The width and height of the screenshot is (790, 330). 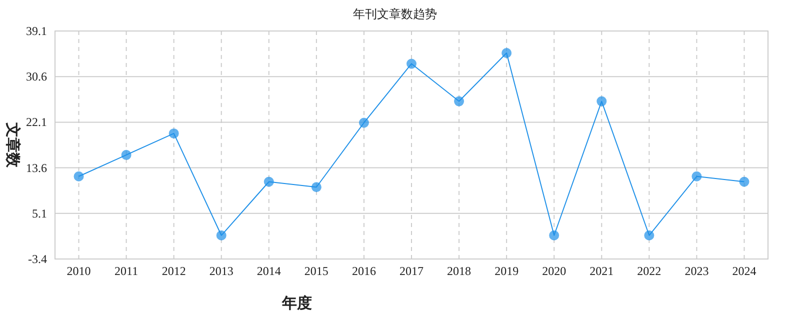 What do you see at coordinates (602, 271) in the screenshot?
I see `x-tick-label: 2021` at bounding box center [602, 271].